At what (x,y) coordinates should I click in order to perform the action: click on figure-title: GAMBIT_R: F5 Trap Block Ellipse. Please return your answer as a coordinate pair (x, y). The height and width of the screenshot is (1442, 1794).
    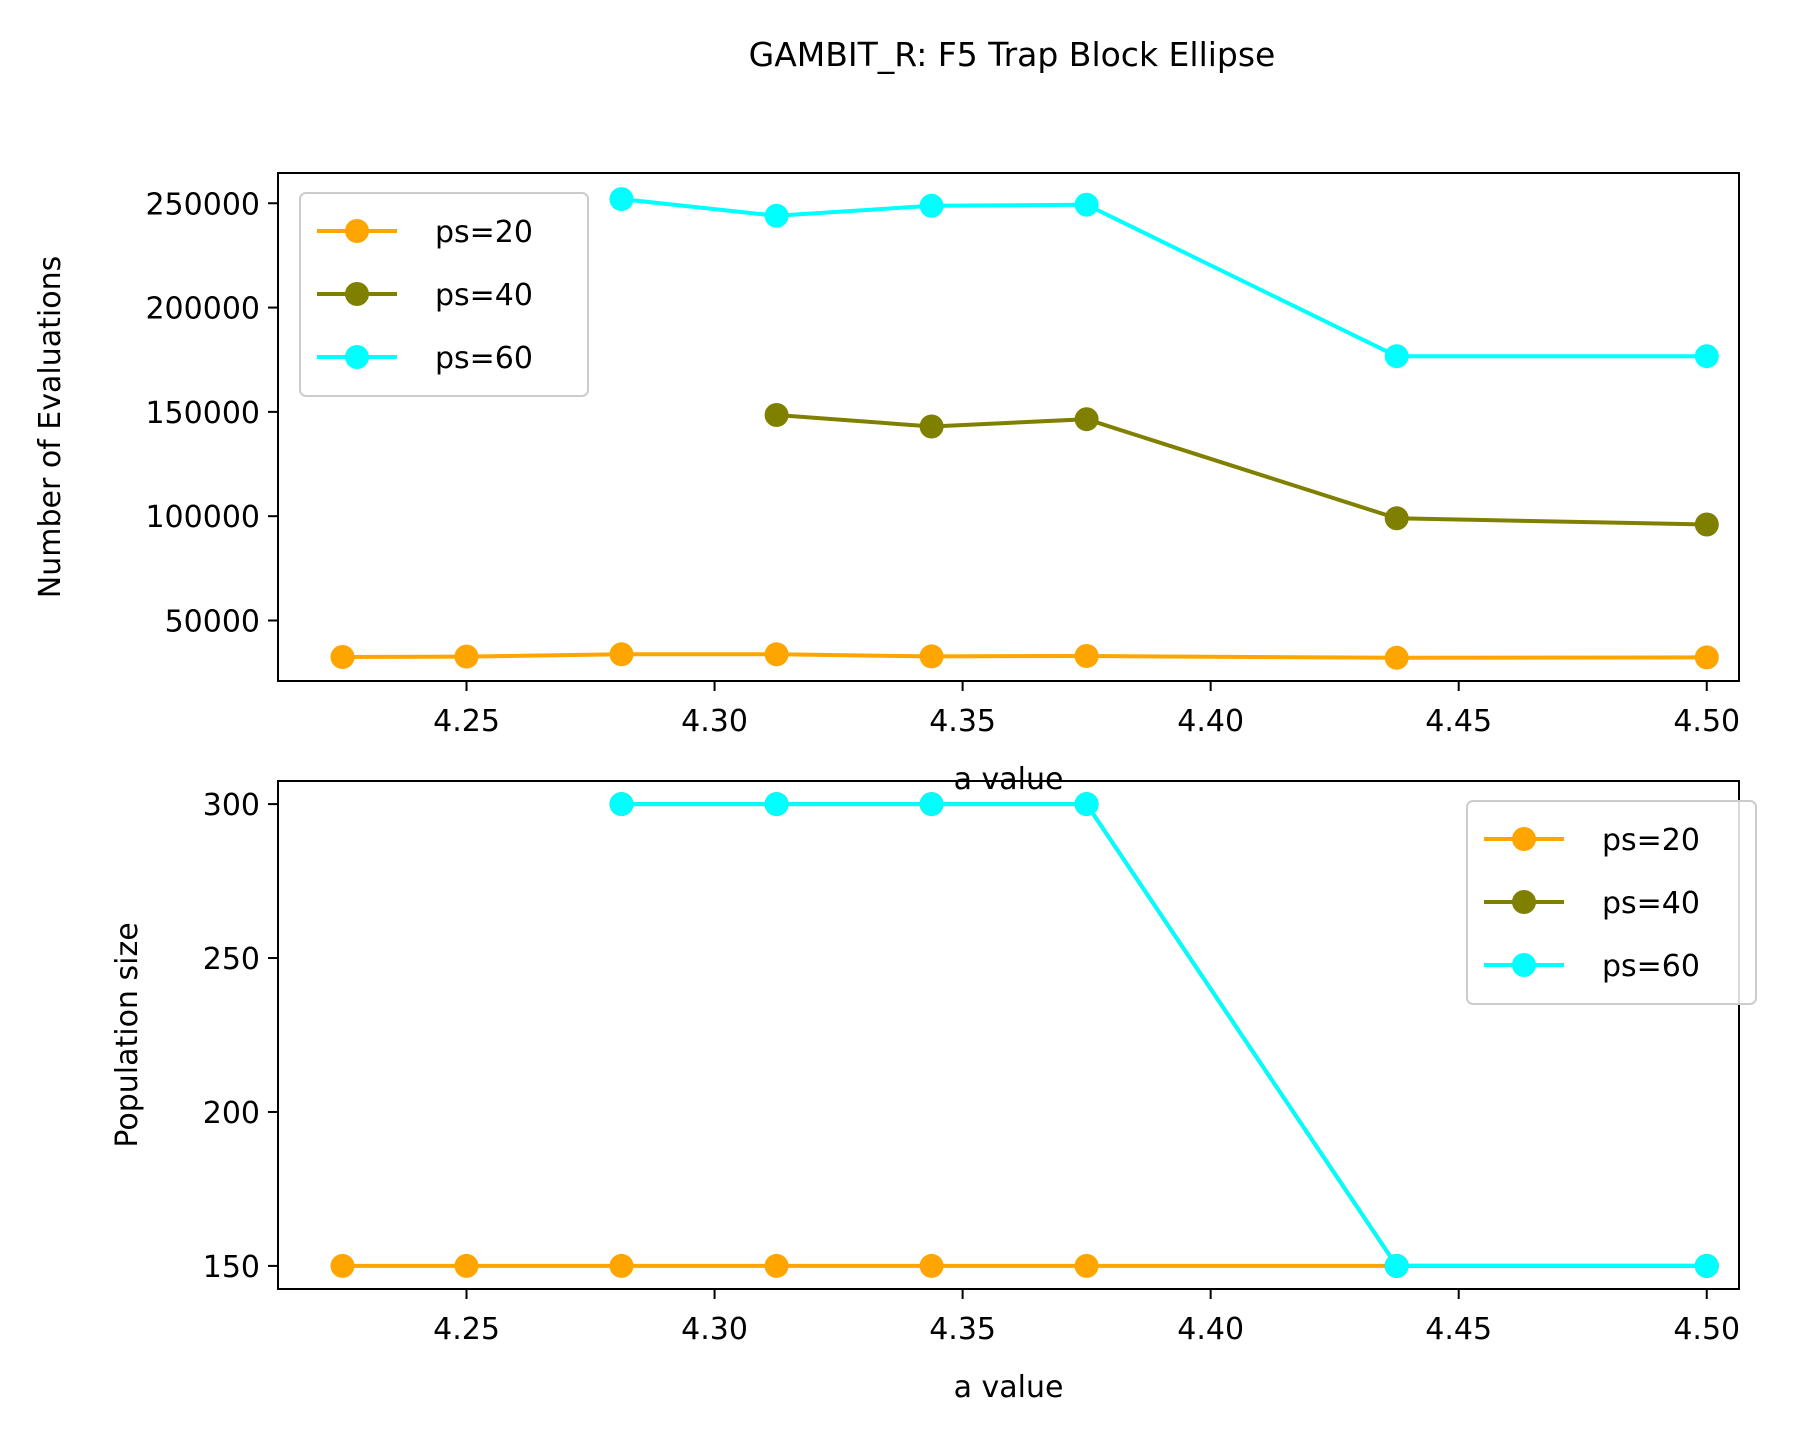
    Looking at the image, I should click on (1012, 54).